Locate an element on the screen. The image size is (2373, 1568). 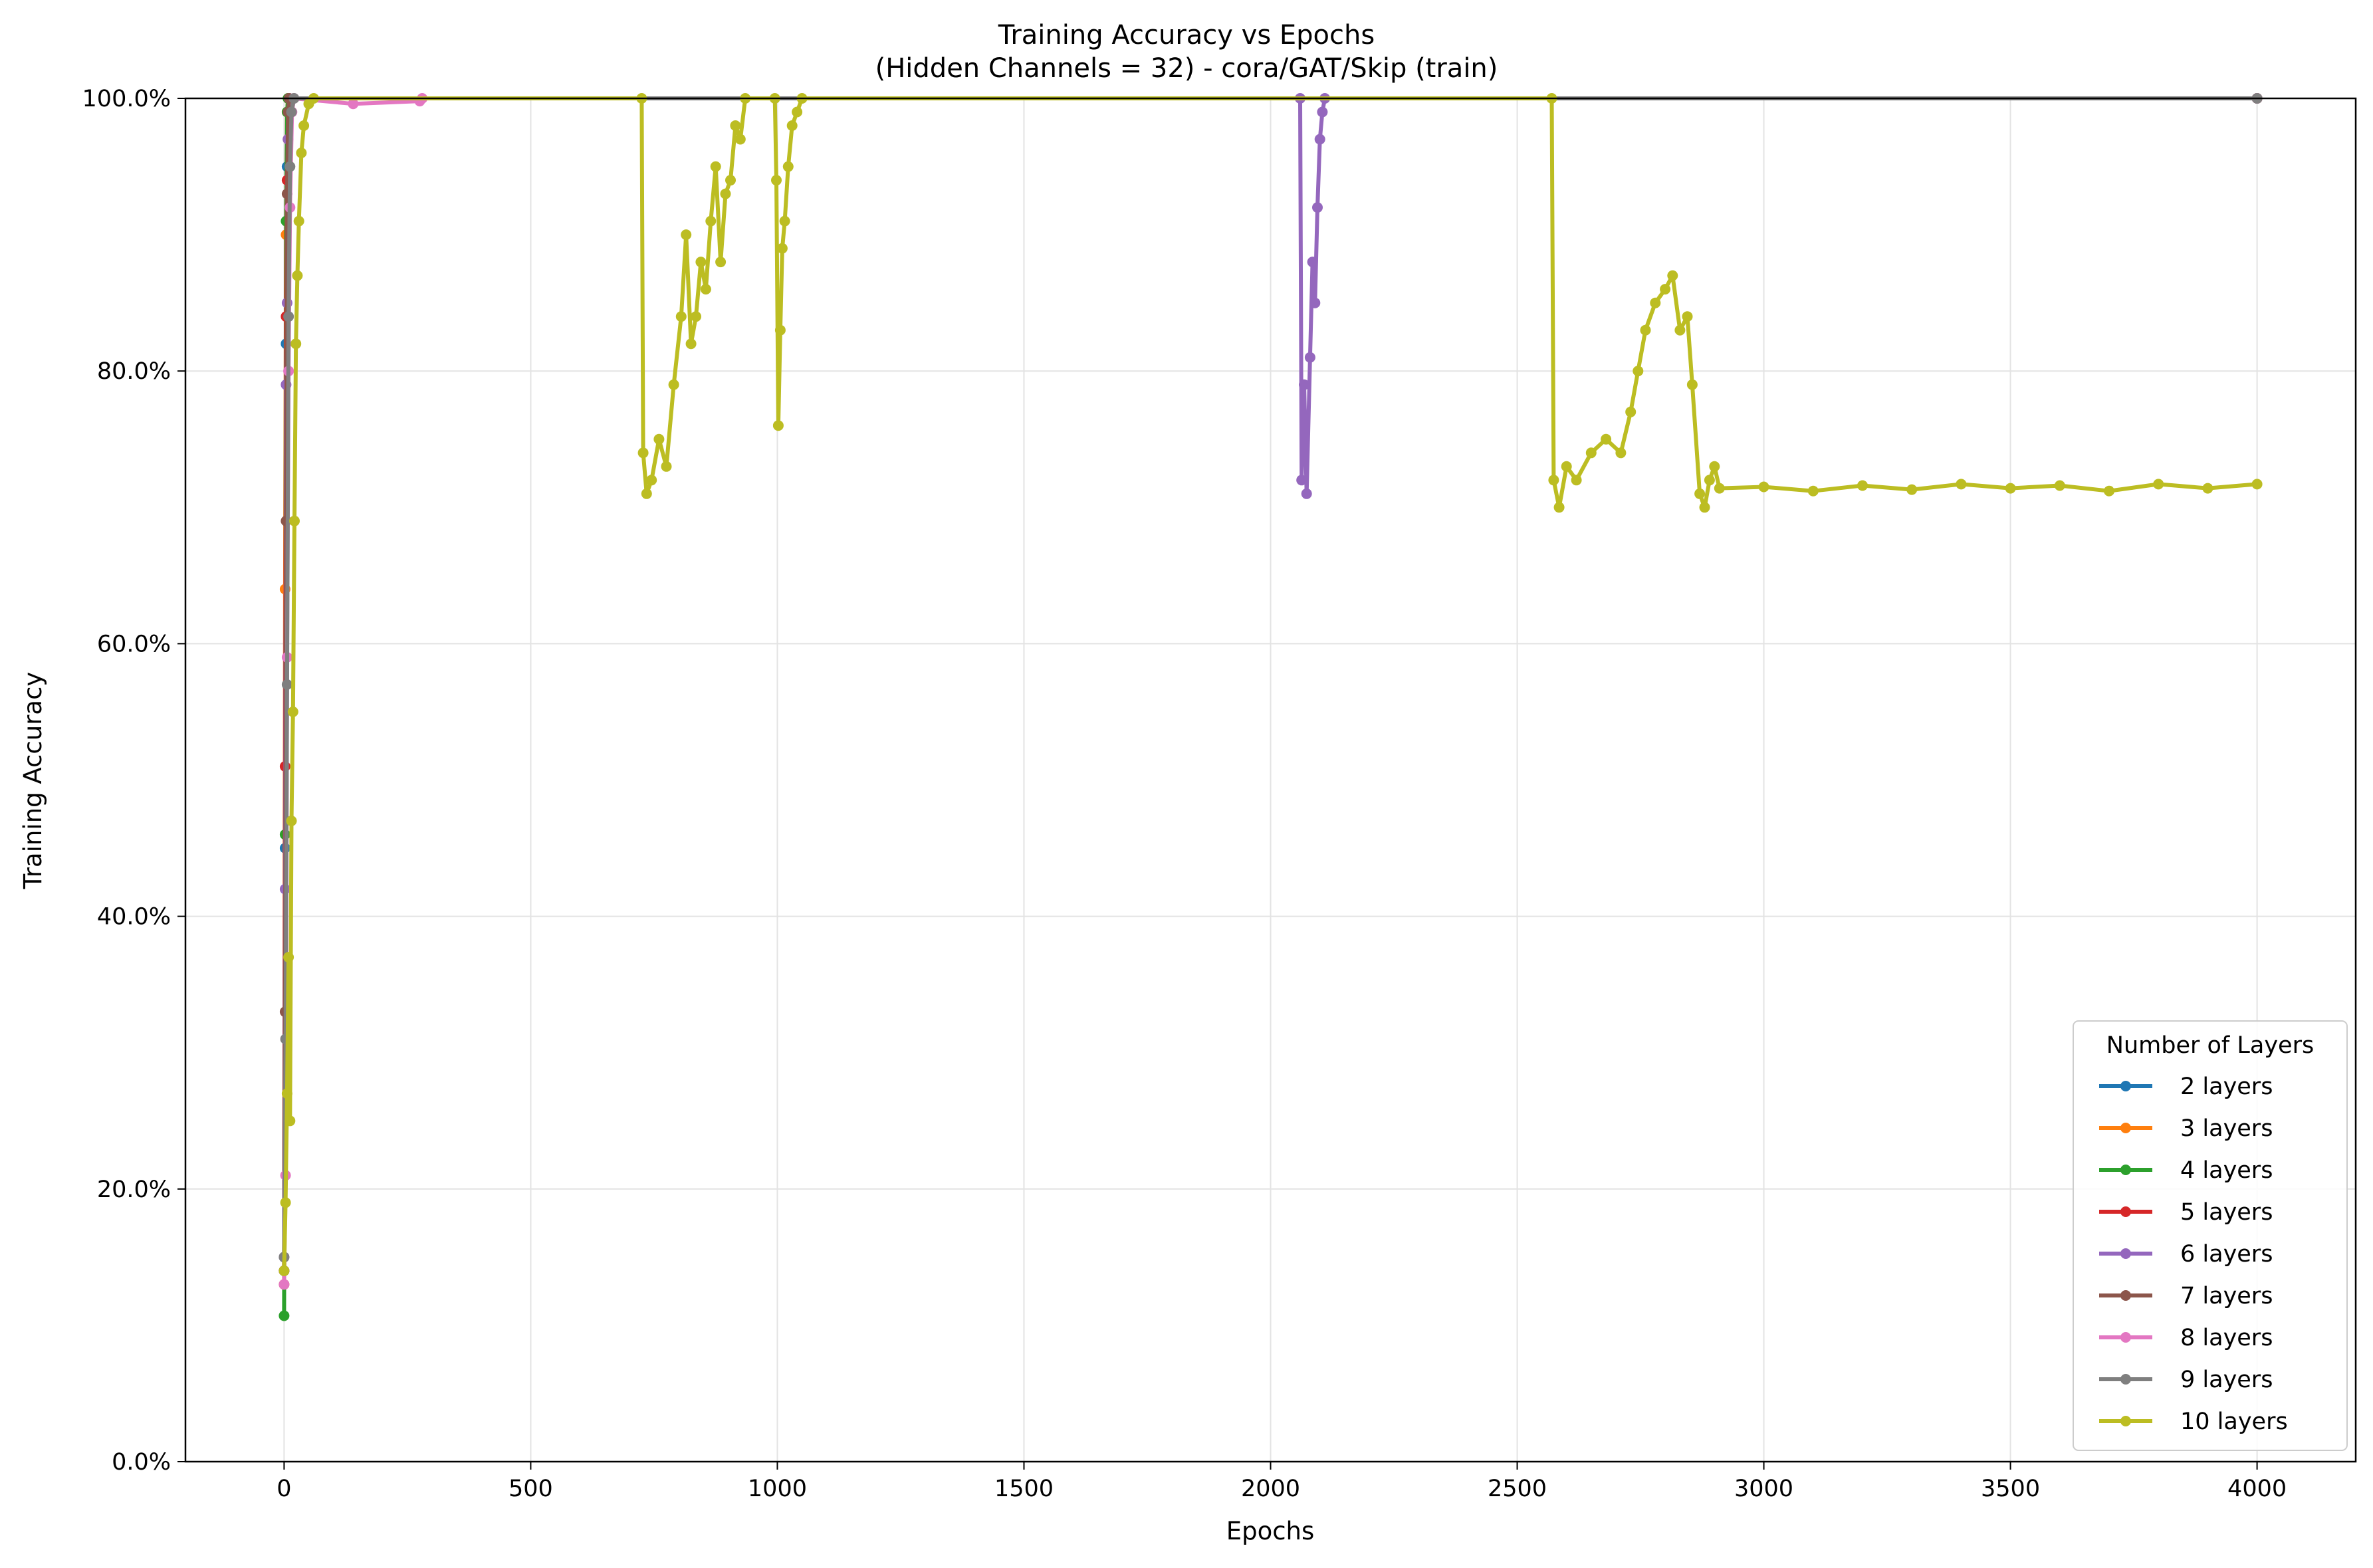
legend-title: Number of Layers is located at coordinates (2210, 1045).